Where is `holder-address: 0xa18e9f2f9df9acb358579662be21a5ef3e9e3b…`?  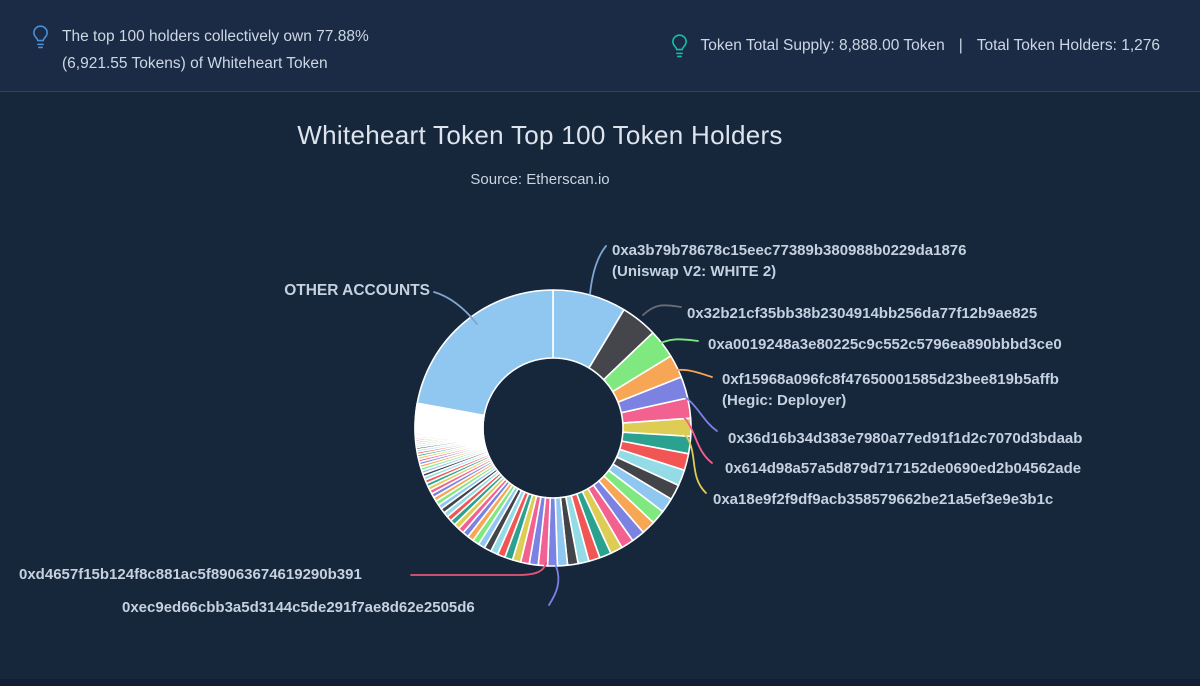
holder-address: 0xa18e9f2f9df9acb358579662be21a5ef3e9e3b… is located at coordinates (883, 499).